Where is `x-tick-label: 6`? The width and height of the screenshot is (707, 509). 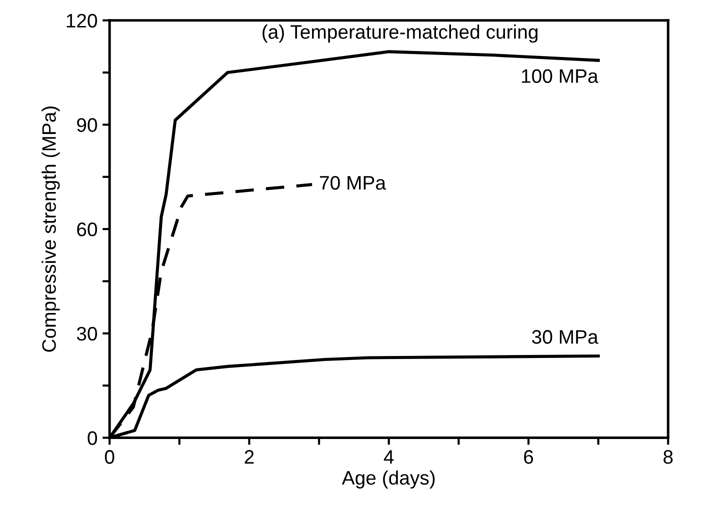 x-tick-label: 6 is located at coordinates (529, 457).